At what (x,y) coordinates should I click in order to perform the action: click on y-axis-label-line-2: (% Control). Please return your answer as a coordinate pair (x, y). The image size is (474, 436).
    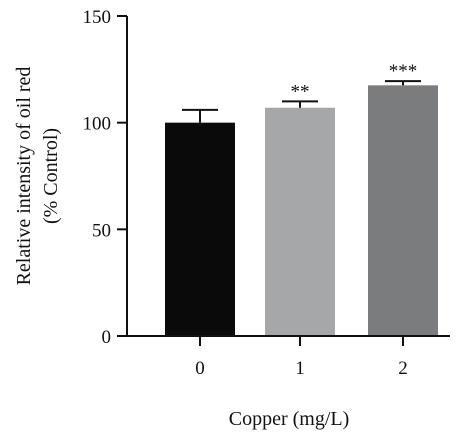
    Looking at the image, I should click on (51, 176).